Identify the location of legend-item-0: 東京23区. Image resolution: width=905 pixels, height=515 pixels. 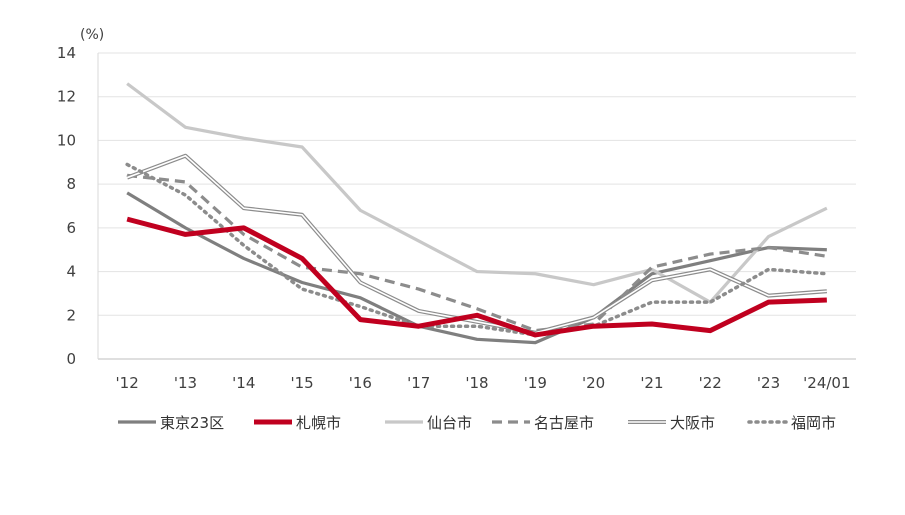
(171, 423).